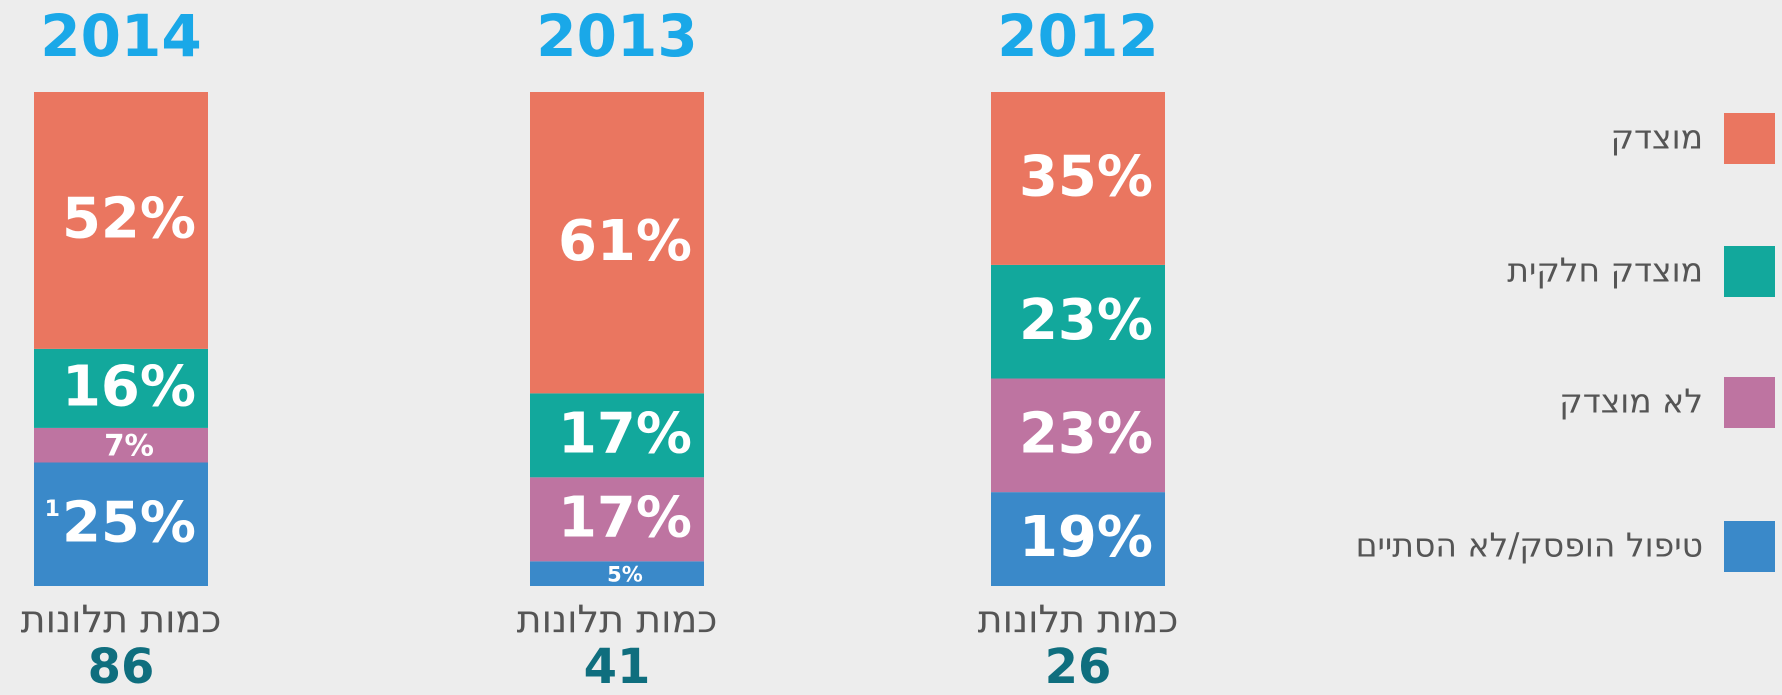  What do you see at coordinates (1605, 270) in the screenshot?
I see `legend-label: מוצדק חלקית` at bounding box center [1605, 270].